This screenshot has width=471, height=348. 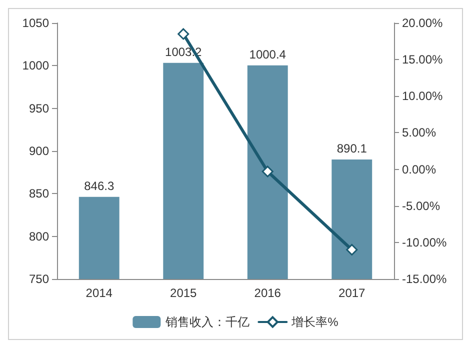 I want to click on y-tick-label: 850, so click(x=39, y=193).